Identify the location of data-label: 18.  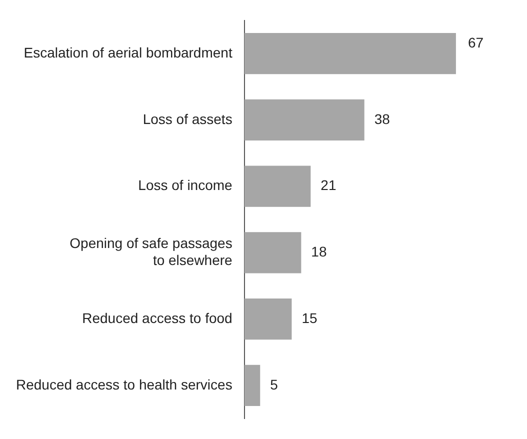
(319, 252).